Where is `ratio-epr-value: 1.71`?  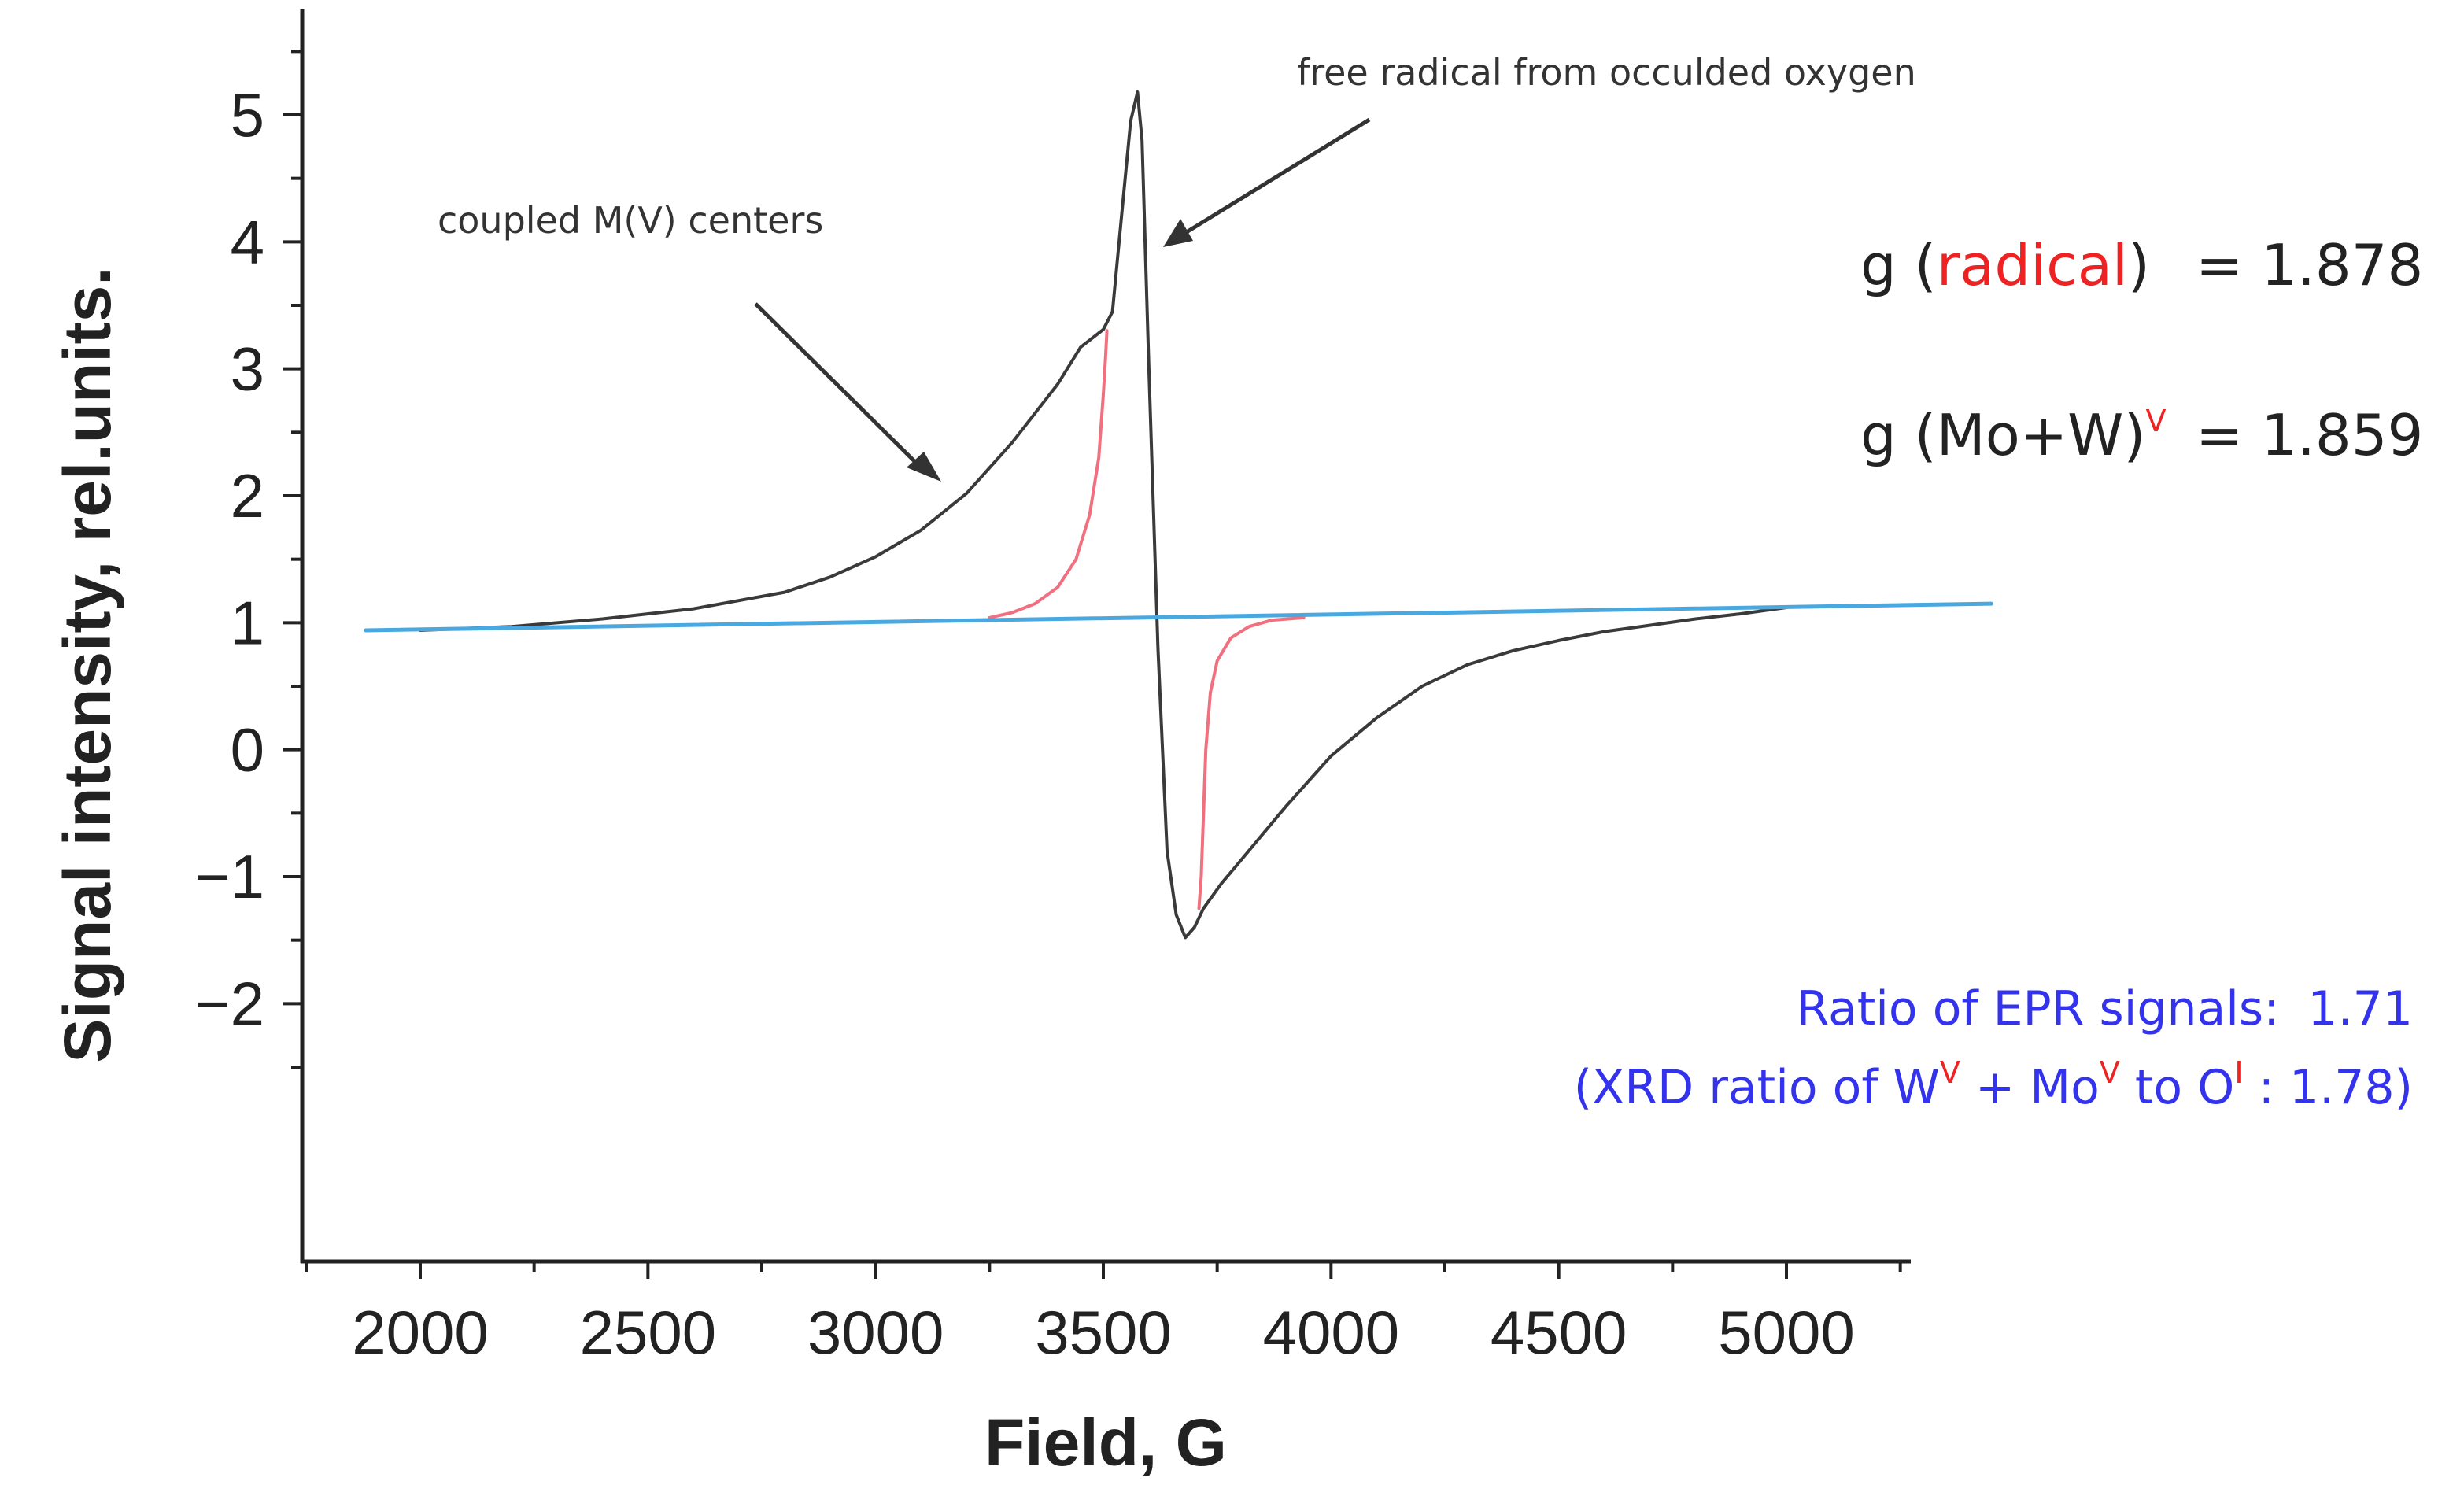 ratio-epr-value: 1.71 is located at coordinates (2360, 1008).